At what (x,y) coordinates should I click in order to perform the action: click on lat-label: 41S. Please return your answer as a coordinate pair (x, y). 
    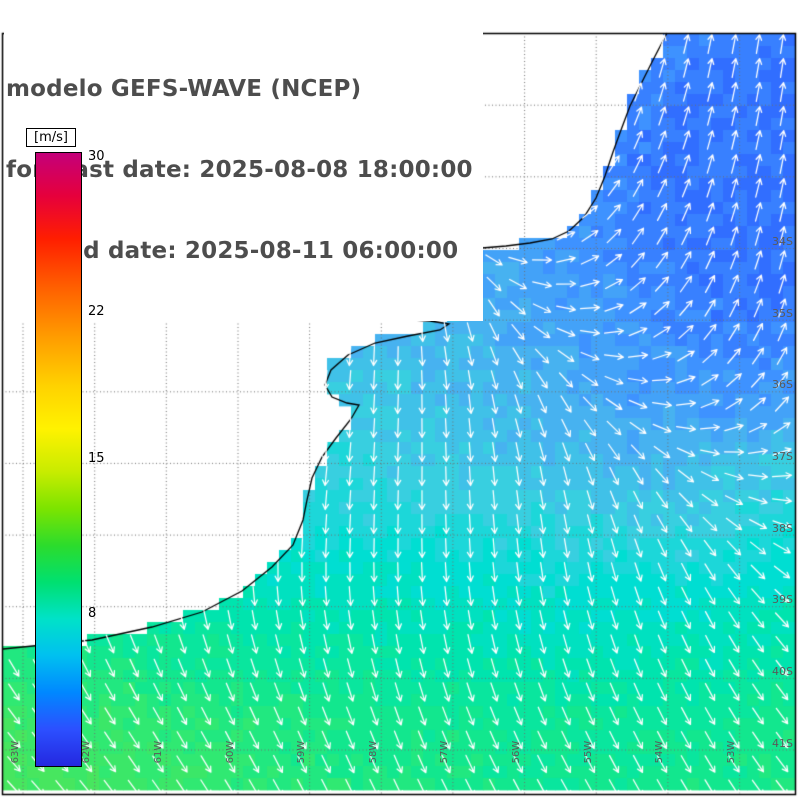
    Looking at the image, I should click on (782, 743).